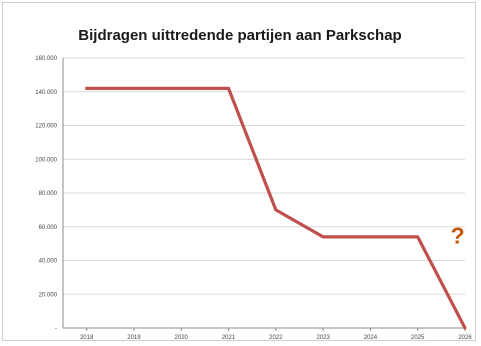 This screenshot has width=481, height=346. I want to click on x-tick-label: 2018, so click(87, 338).